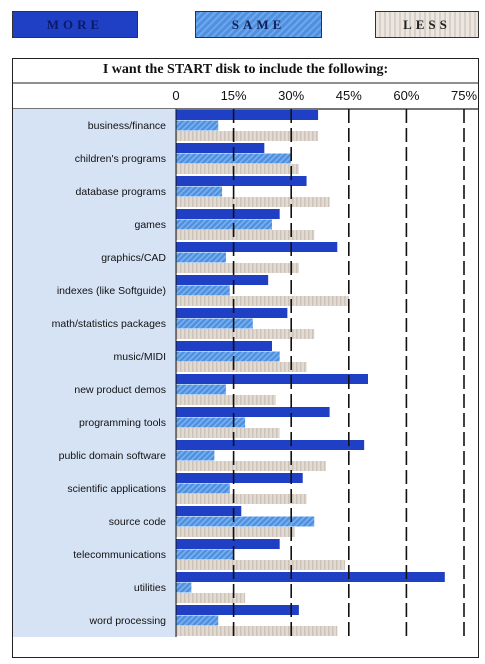 This screenshot has height=664, width=485. What do you see at coordinates (128, 621) in the screenshot?
I see `category-label: word processing` at bounding box center [128, 621].